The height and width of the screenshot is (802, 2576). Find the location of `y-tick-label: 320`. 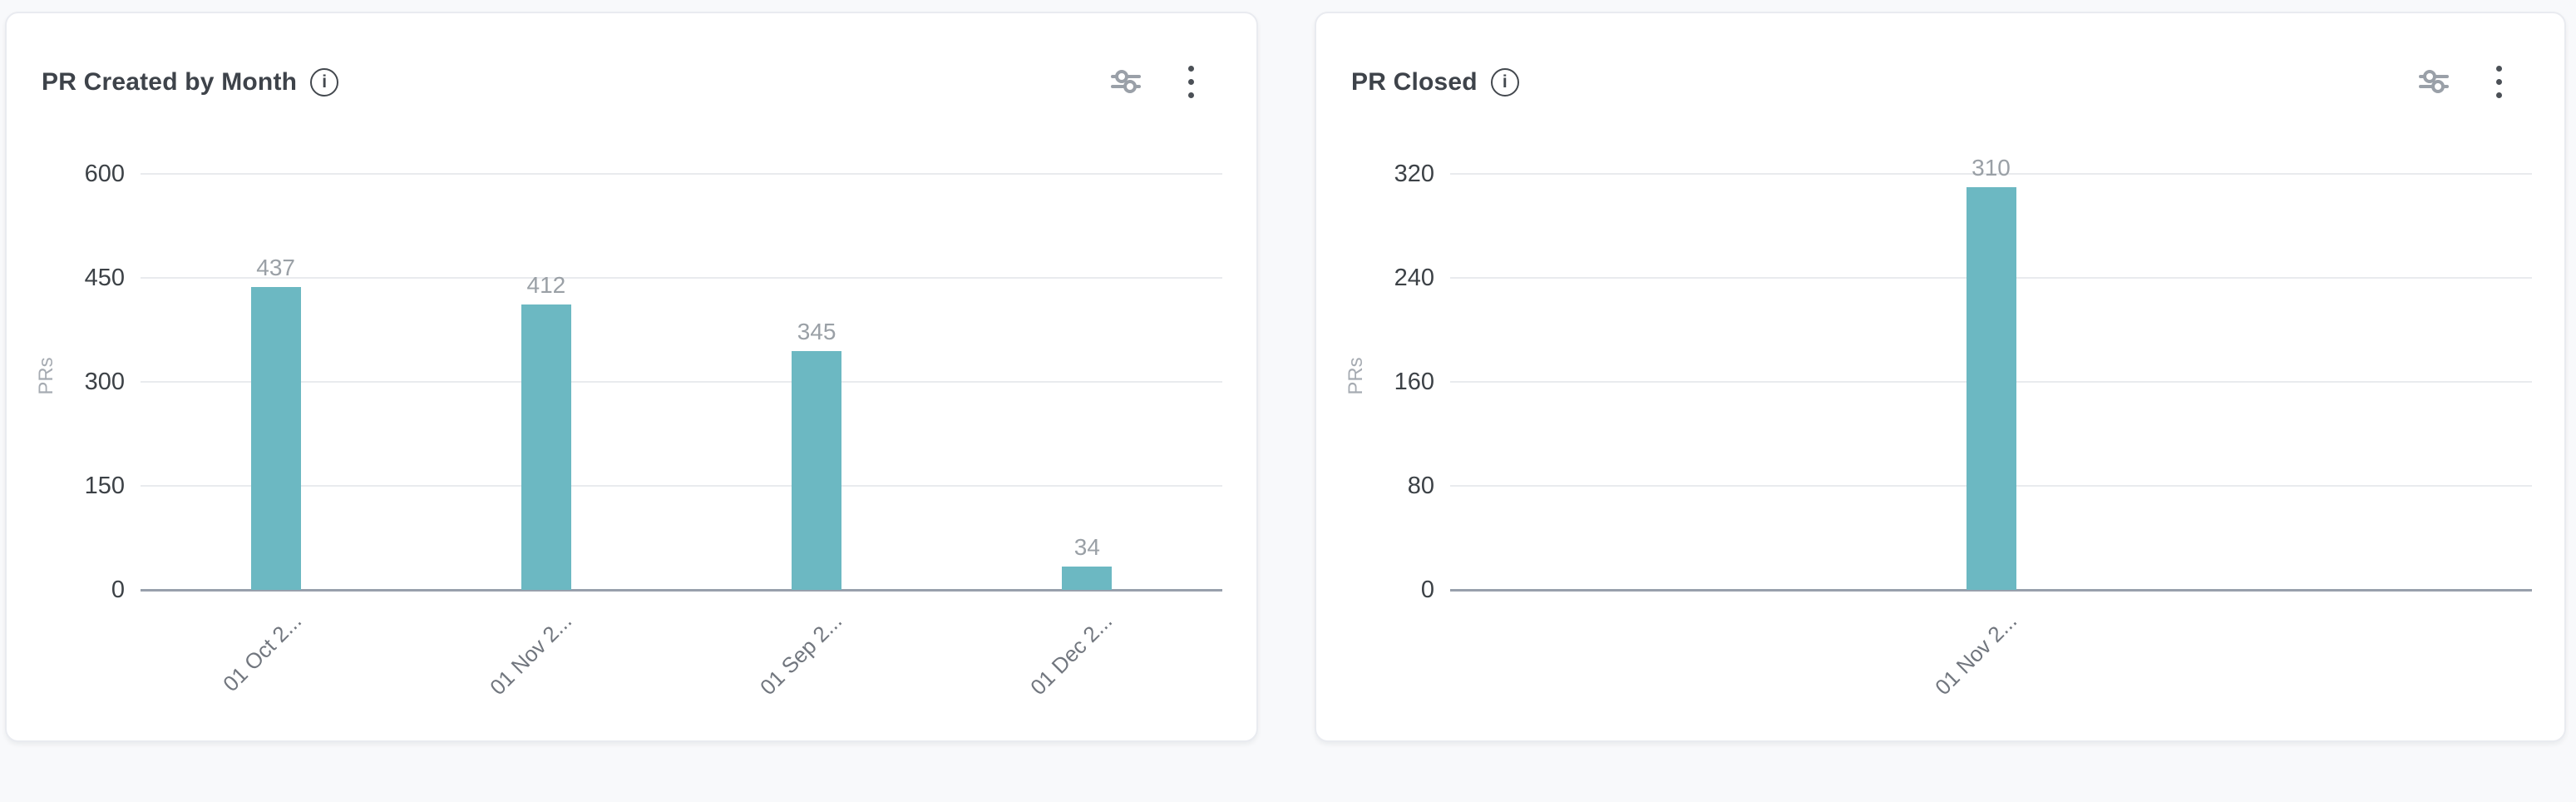

y-tick-label: 320 is located at coordinates (1414, 174).